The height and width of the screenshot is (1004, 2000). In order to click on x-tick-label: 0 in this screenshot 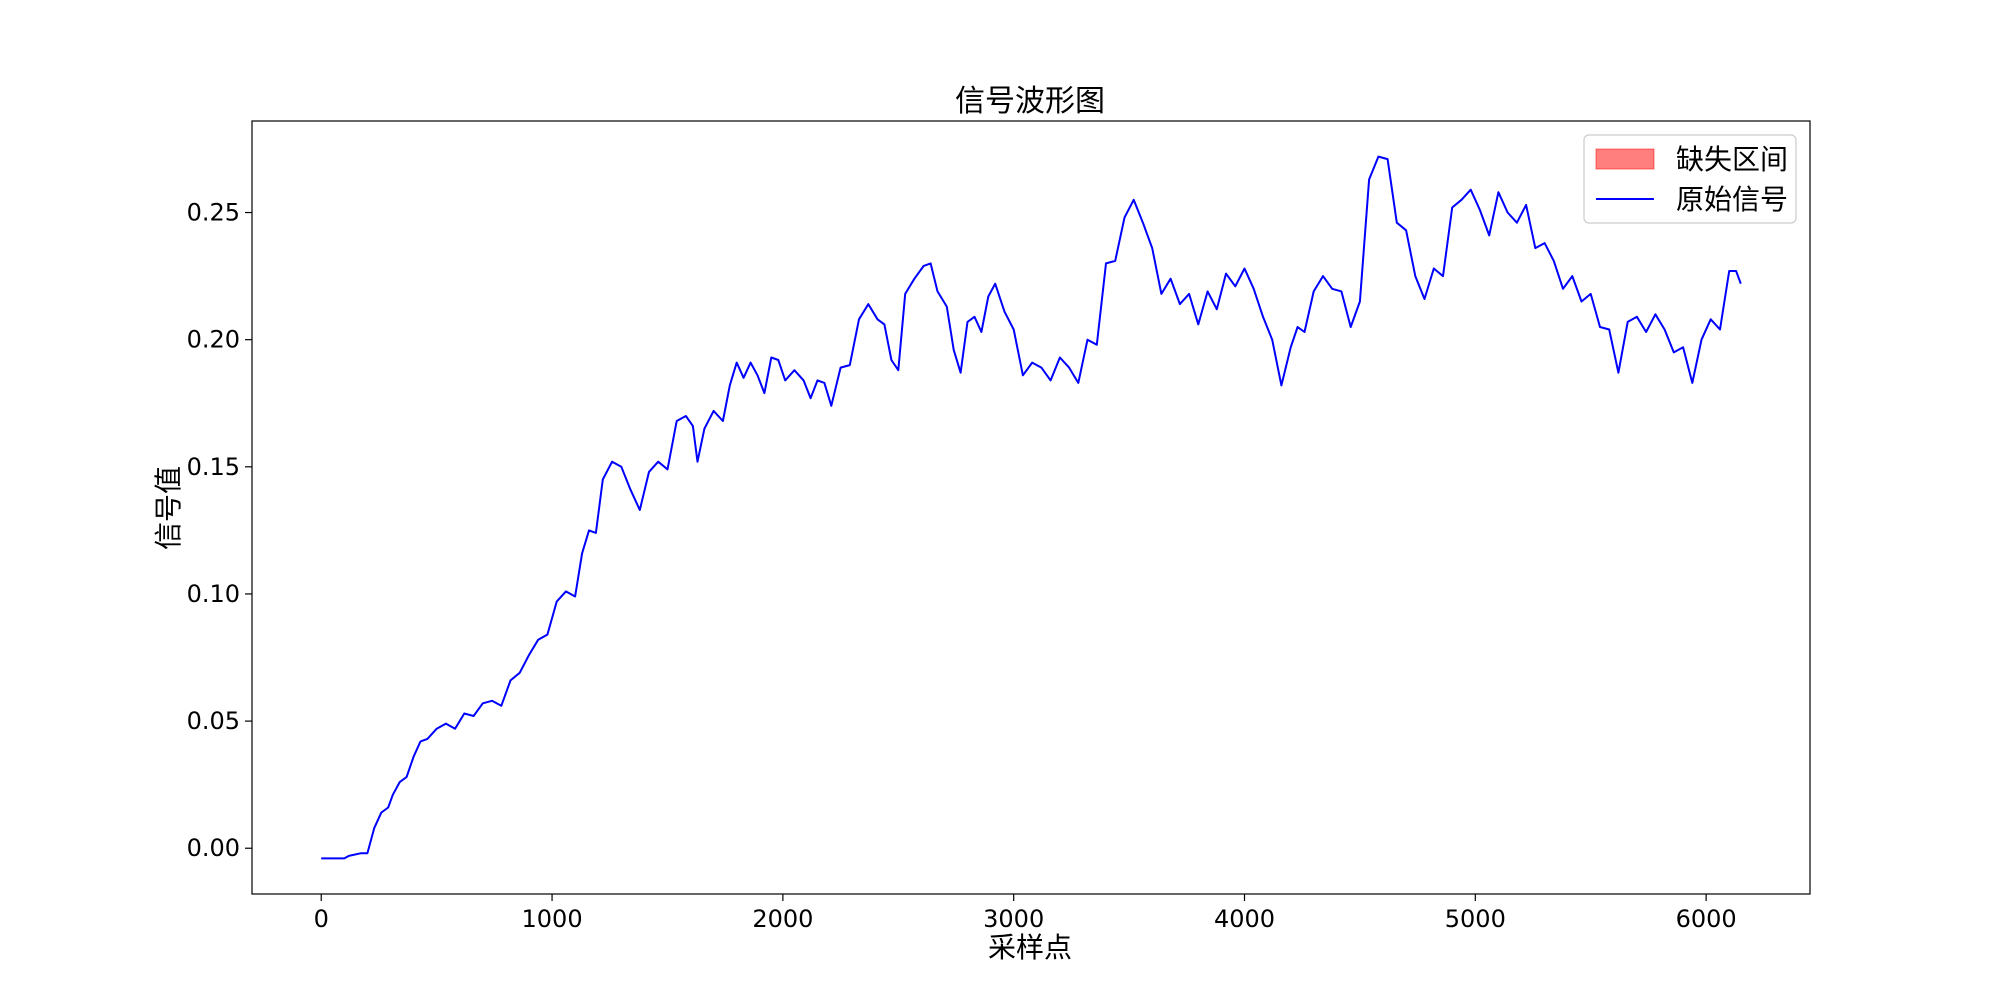, I will do `click(321, 919)`.